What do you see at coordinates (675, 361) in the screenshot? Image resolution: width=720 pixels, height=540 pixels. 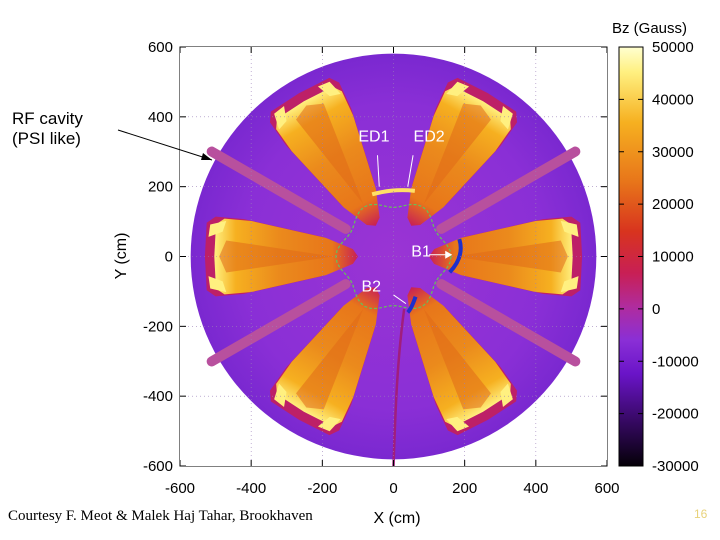 I see `colorbar-tick-label: -10000` at bounding box center [675, 361].